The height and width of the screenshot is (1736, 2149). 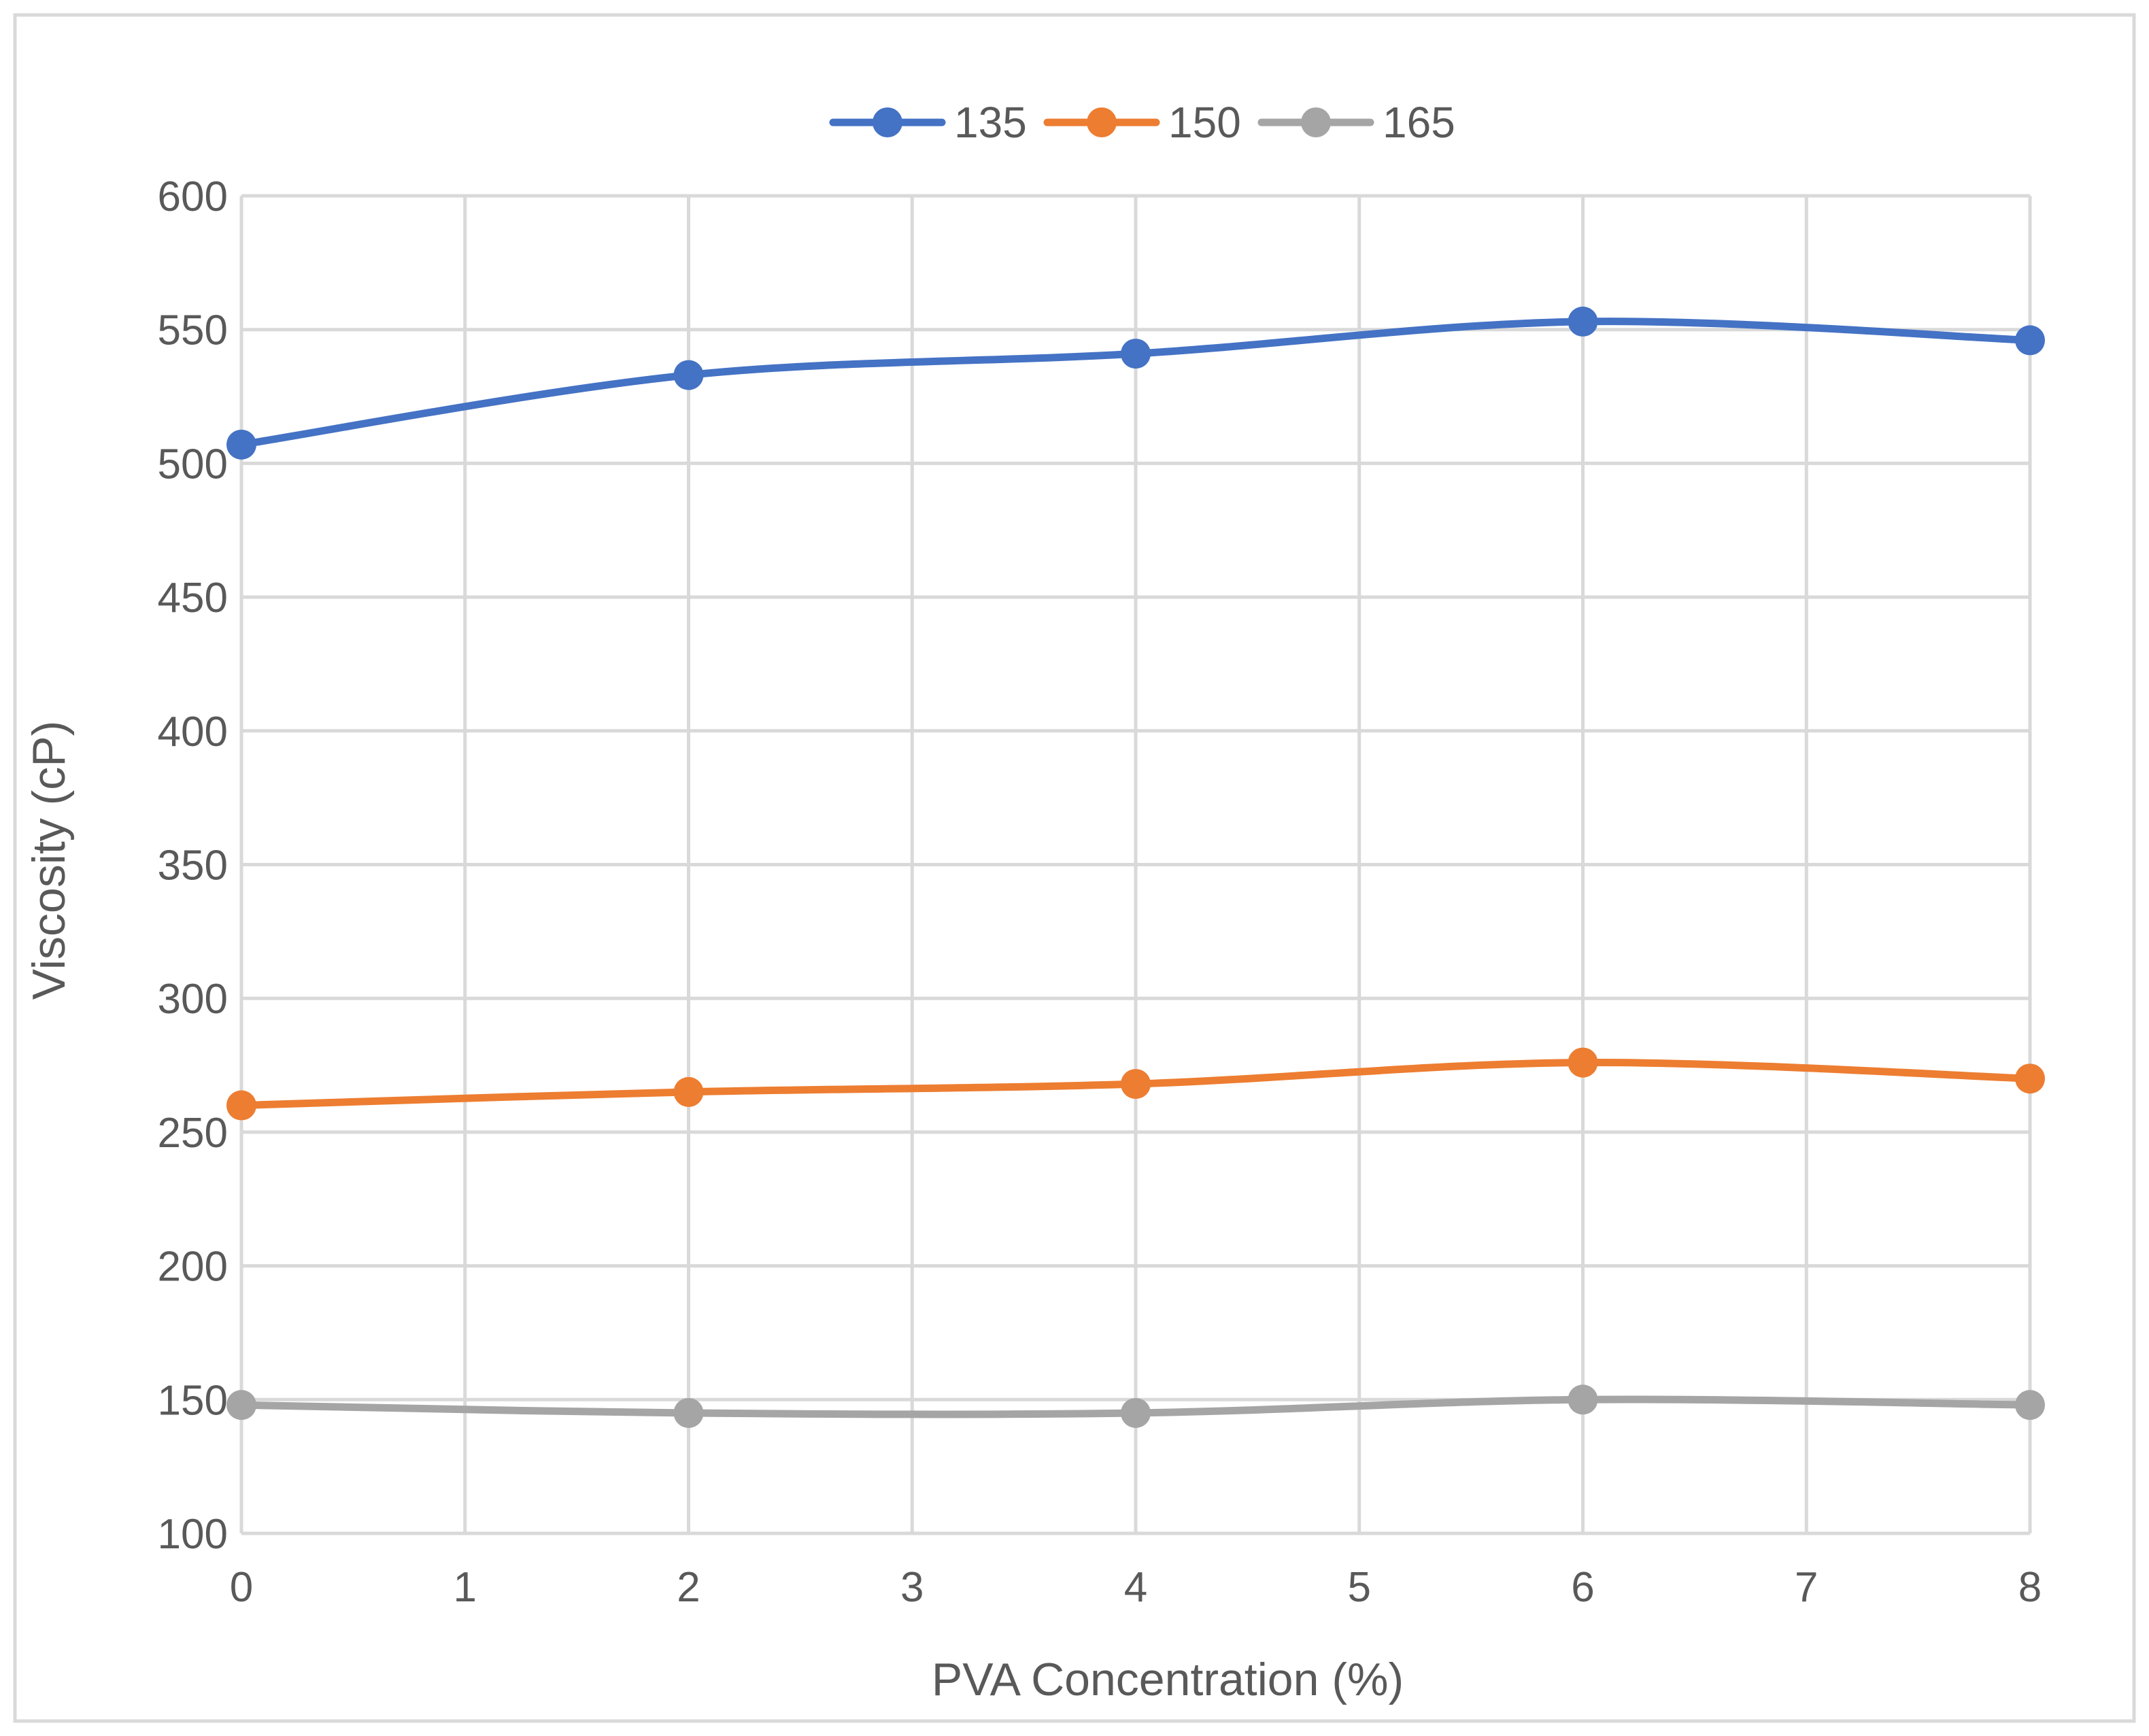 I want to click on y-tick-label: 300, so click(x=193, y=999).